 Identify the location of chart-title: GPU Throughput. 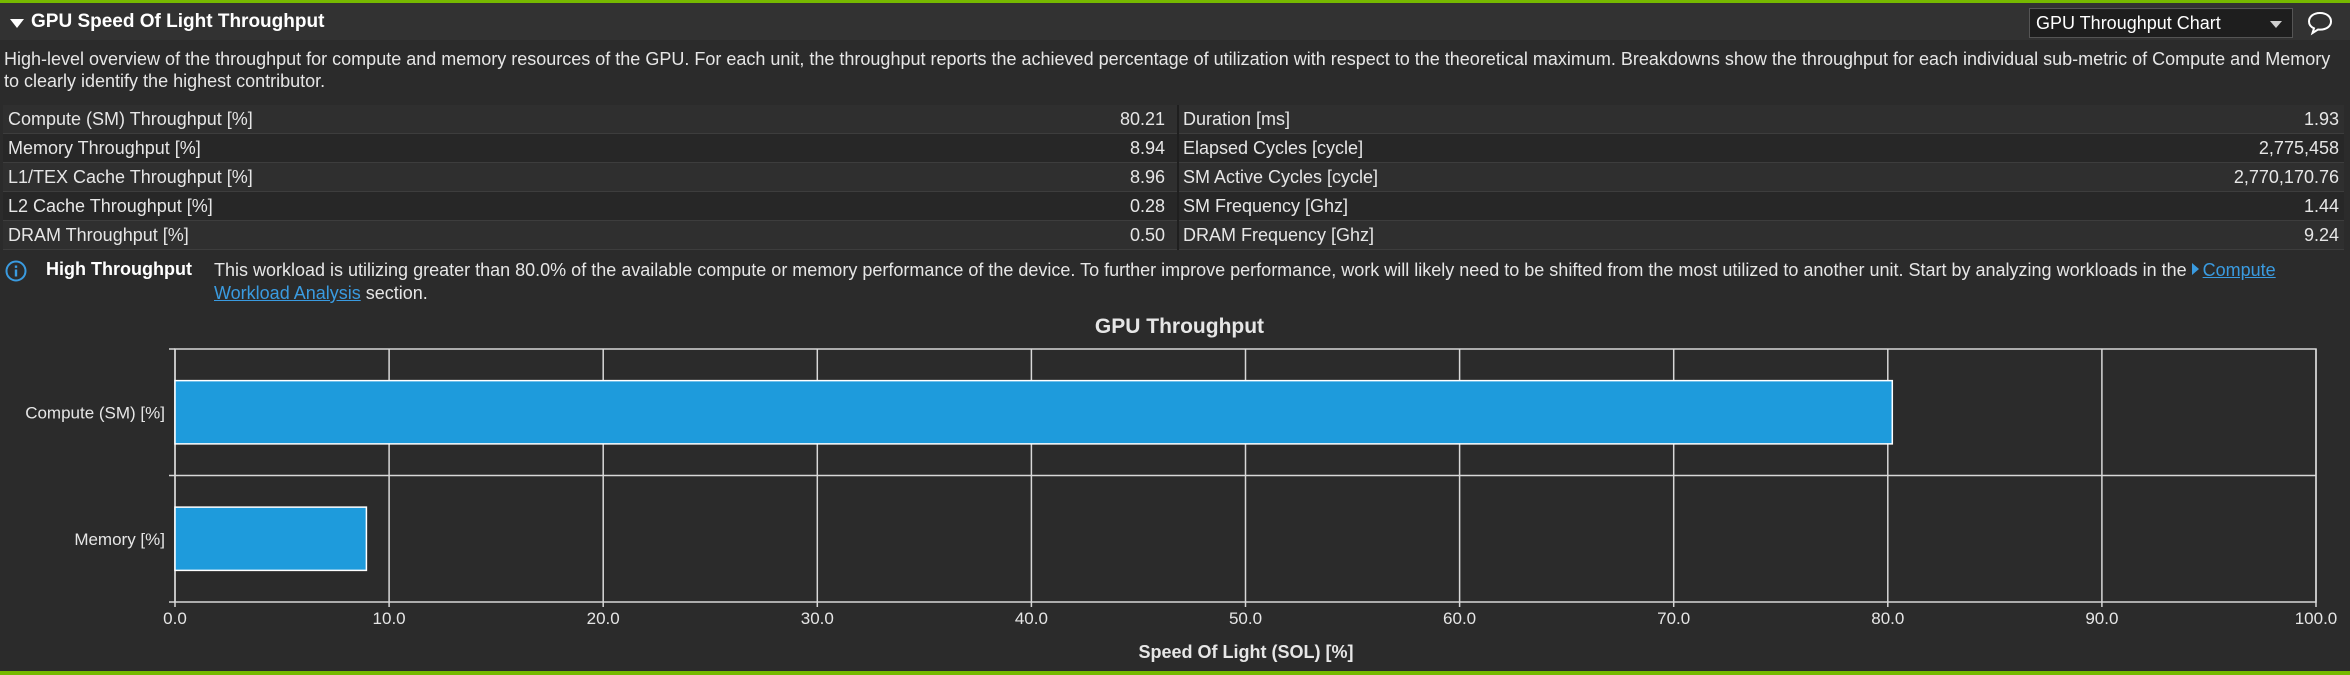
(1179, 326).